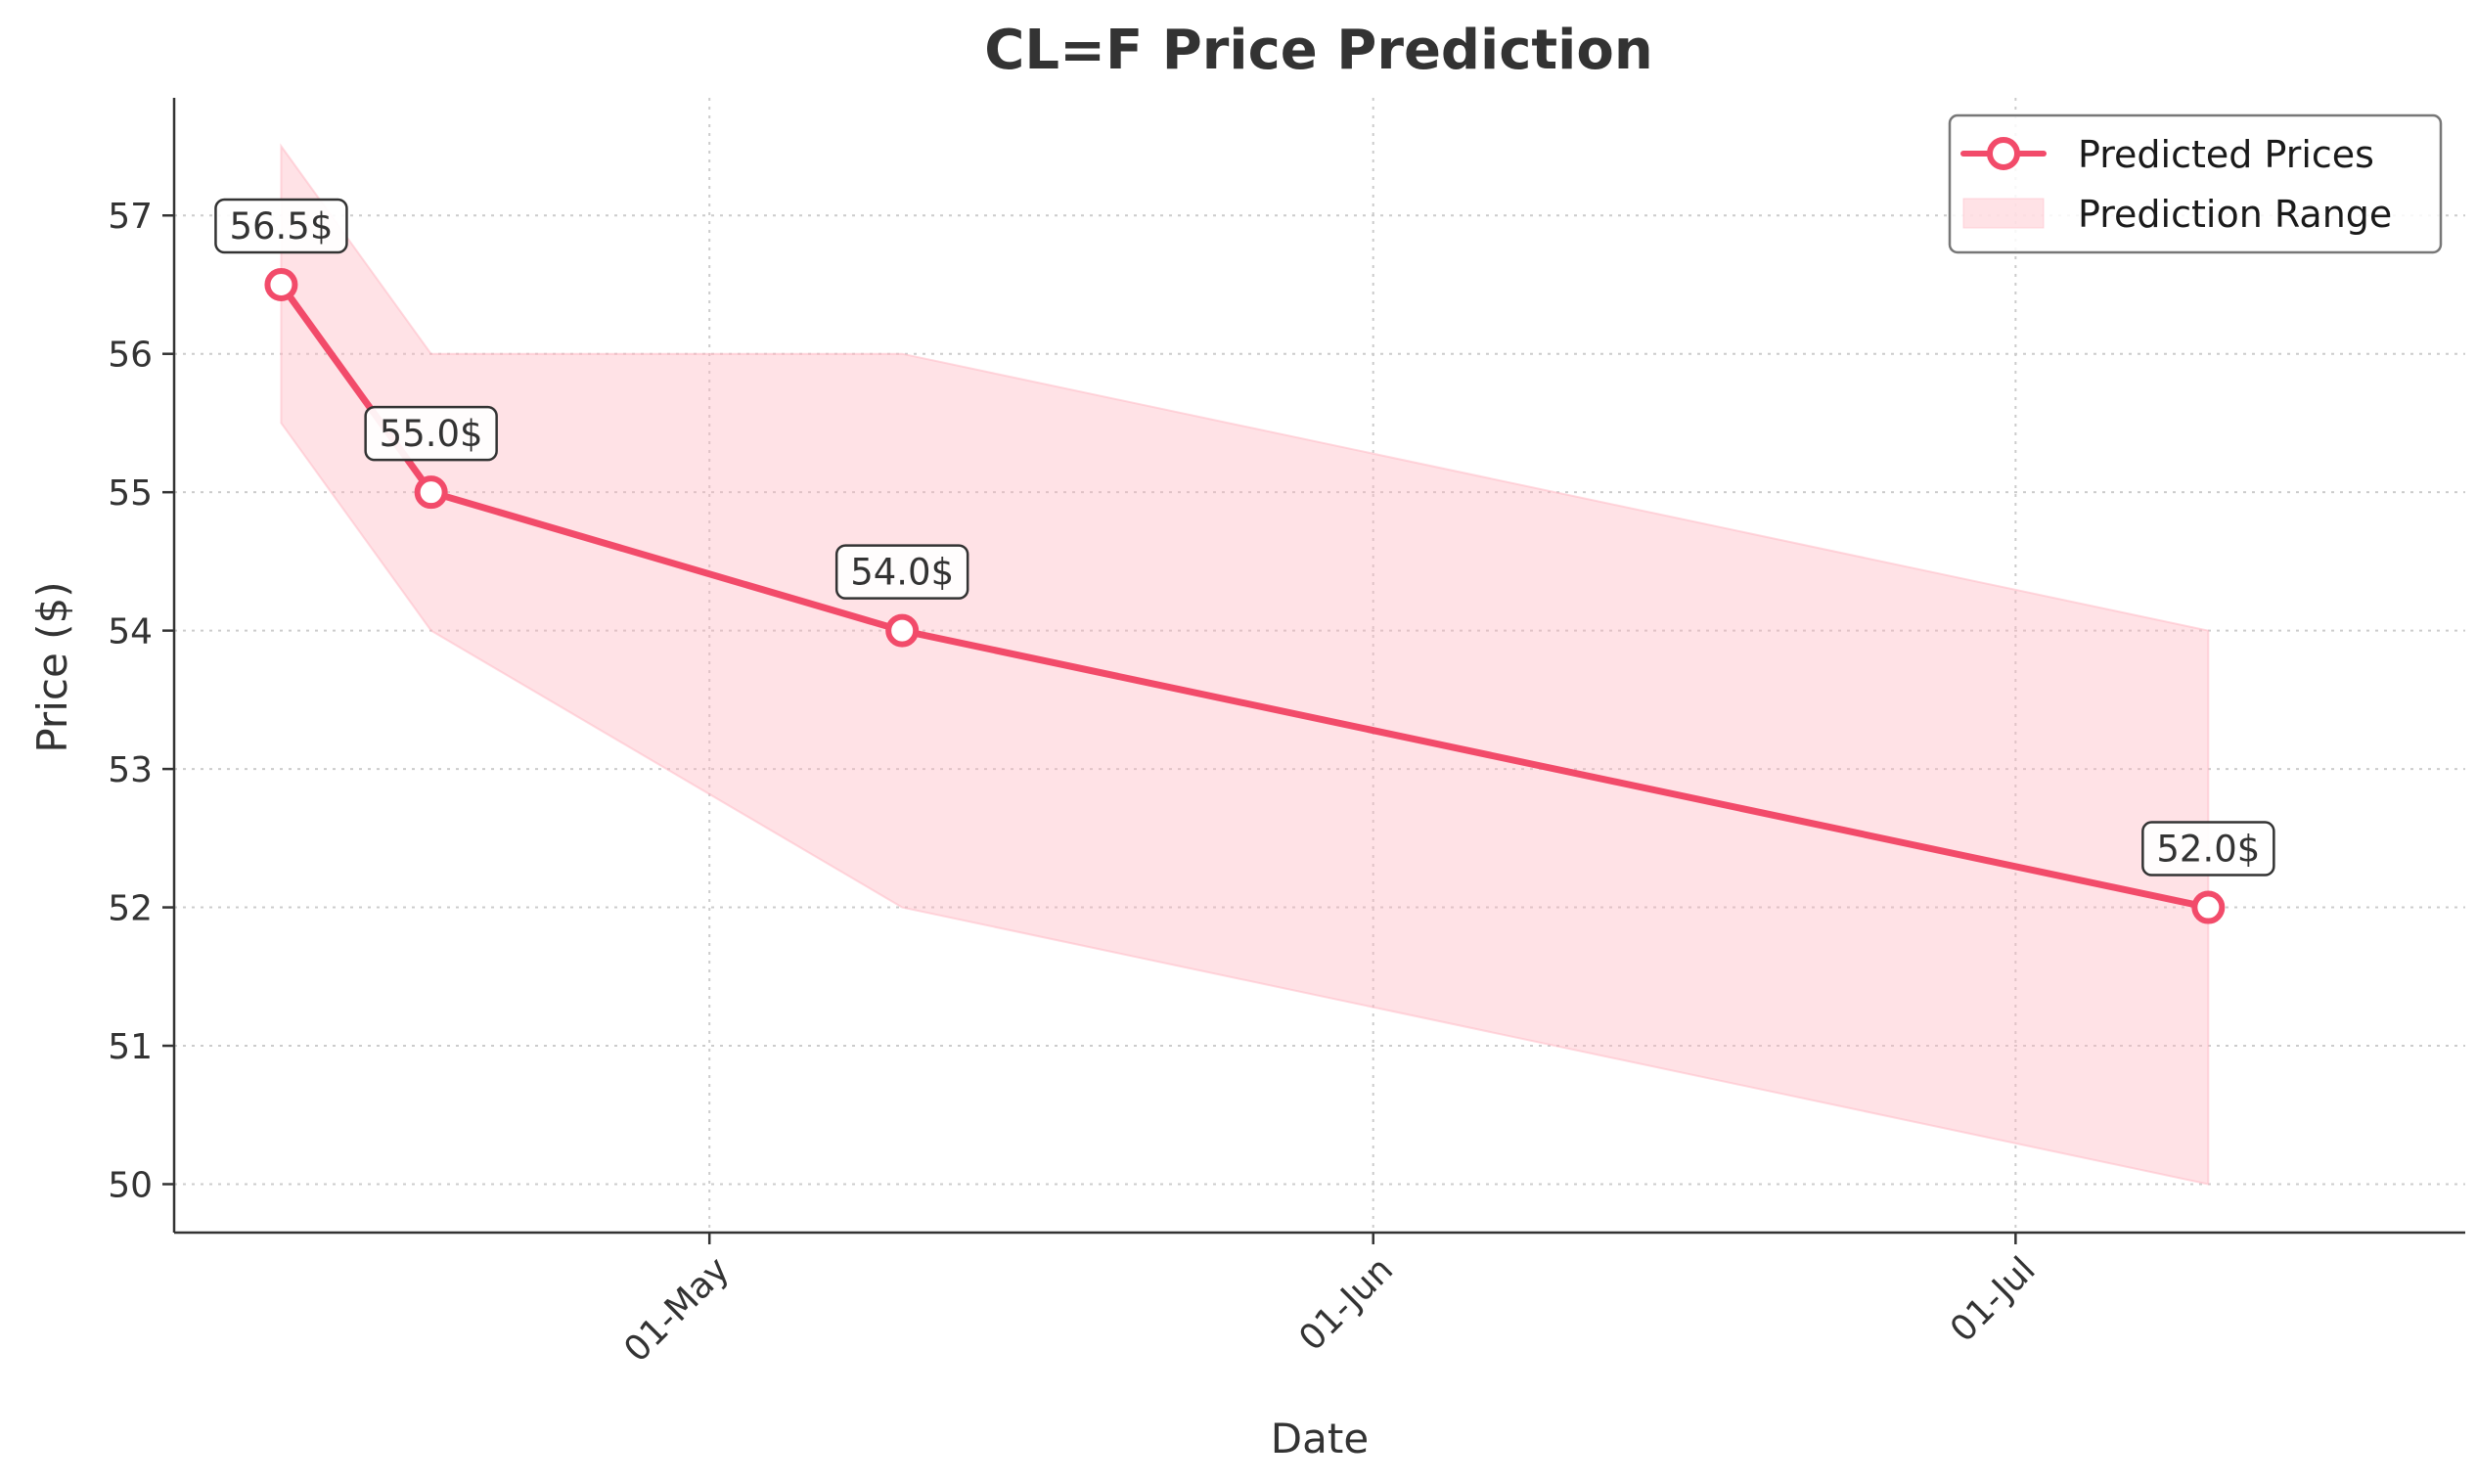 The image size is (2476, 1484). I want to click on y-tick-label: 54, so click(131, 632).